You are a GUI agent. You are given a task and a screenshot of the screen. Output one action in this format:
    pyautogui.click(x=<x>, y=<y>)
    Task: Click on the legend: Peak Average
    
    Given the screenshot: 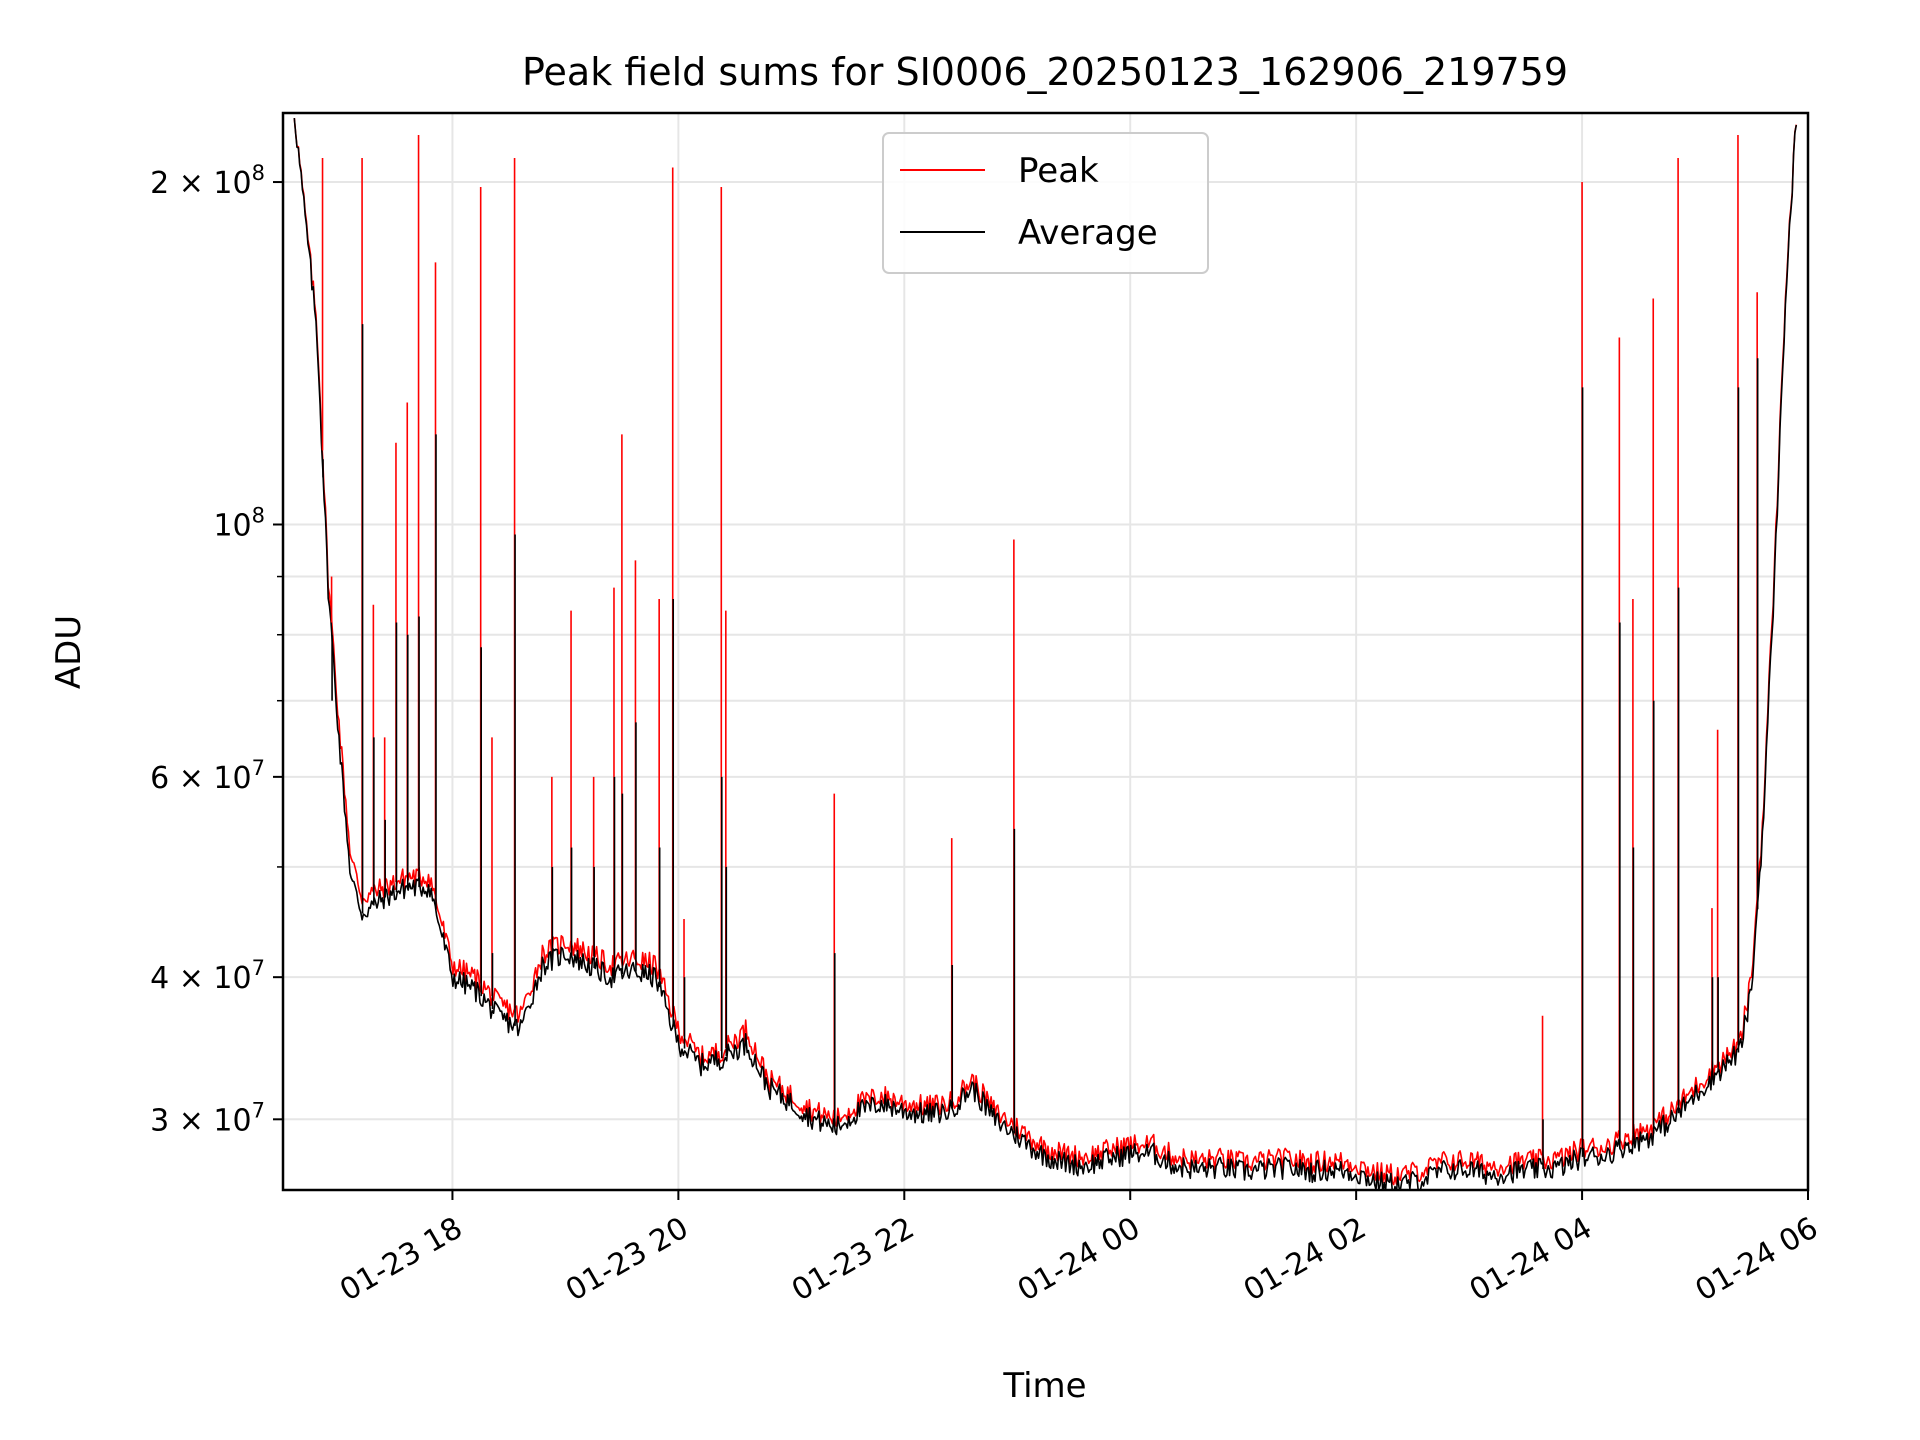 What is the action you would take?
    pyautogui.click(x=1045, y=203)
    